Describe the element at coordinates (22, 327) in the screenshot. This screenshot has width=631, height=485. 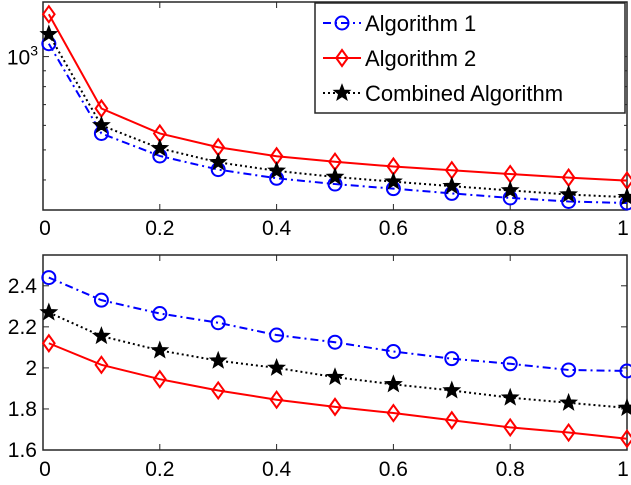
I see `y-tick-label: 2.2` at that location.